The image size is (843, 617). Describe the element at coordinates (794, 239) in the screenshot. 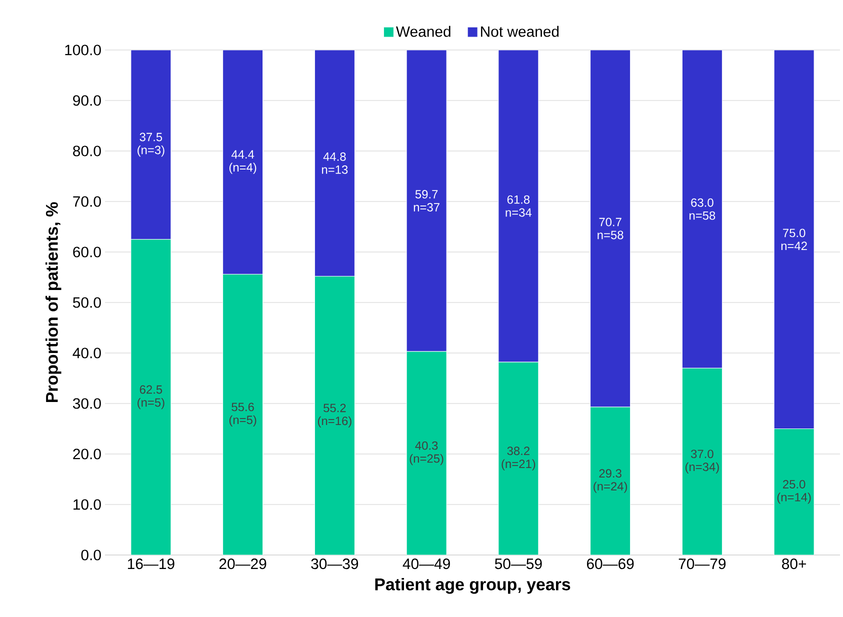

I see `data-label: 75.0 n=42` at that location.